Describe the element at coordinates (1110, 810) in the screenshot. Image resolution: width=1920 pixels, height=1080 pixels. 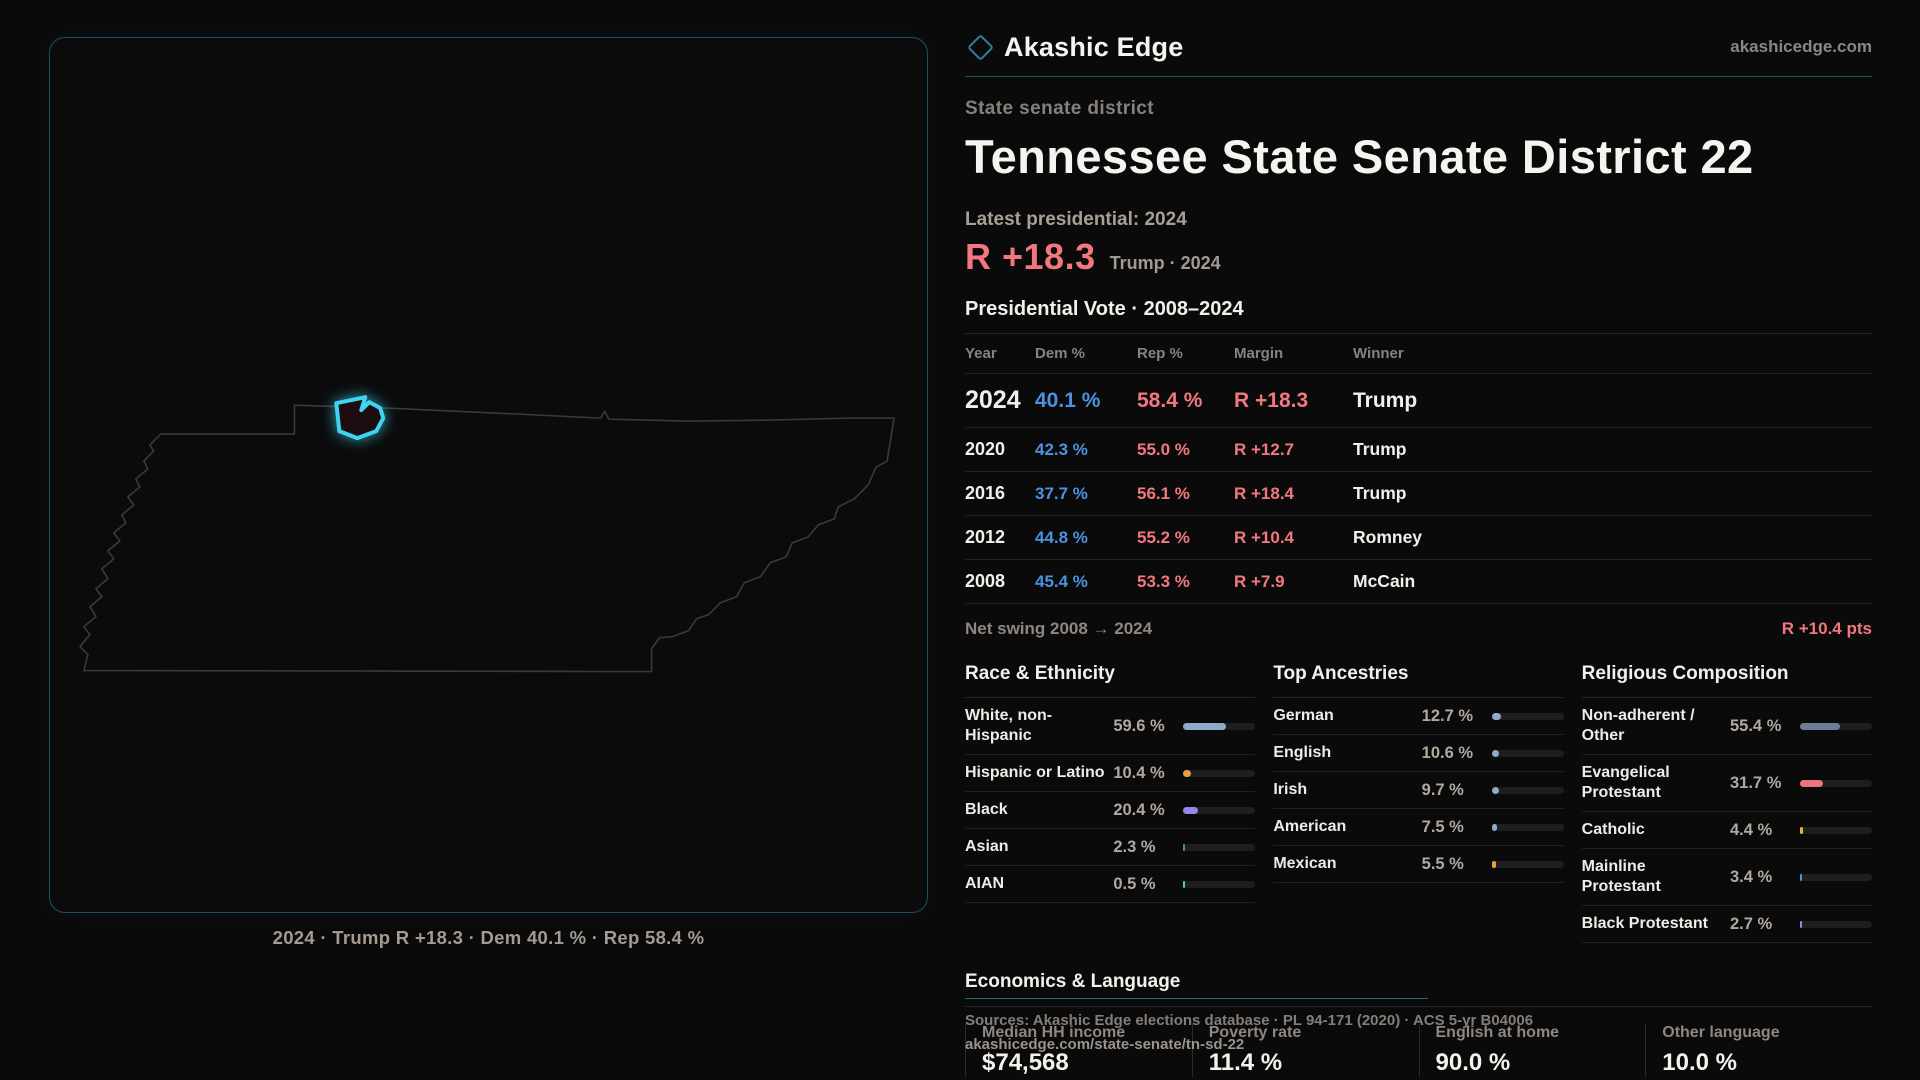
I see `demo-row: Black 20.4 %` at that location.